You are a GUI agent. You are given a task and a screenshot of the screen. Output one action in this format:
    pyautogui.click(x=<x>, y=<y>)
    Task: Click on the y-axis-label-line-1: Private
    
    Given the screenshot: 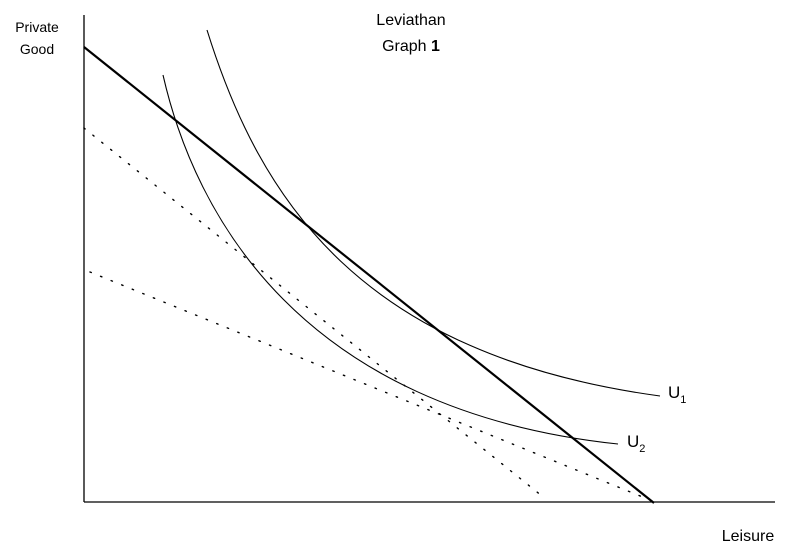 What is the action you would take?
    pyautogui.click(x=37, y=27)
    